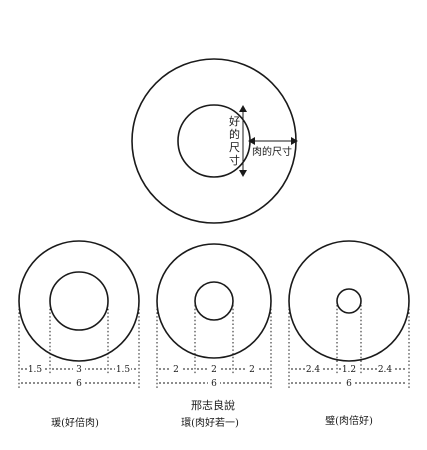 The image size is (427, 450). I want to click on yuan-dim-center: 3, so click(79, 370).